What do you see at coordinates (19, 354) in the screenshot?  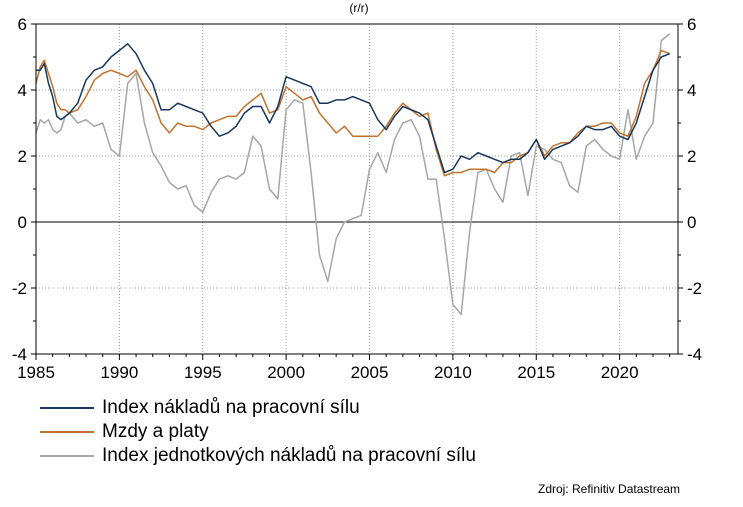 I see `y-tick-label-left: -4` at bounding box center [19, 354].